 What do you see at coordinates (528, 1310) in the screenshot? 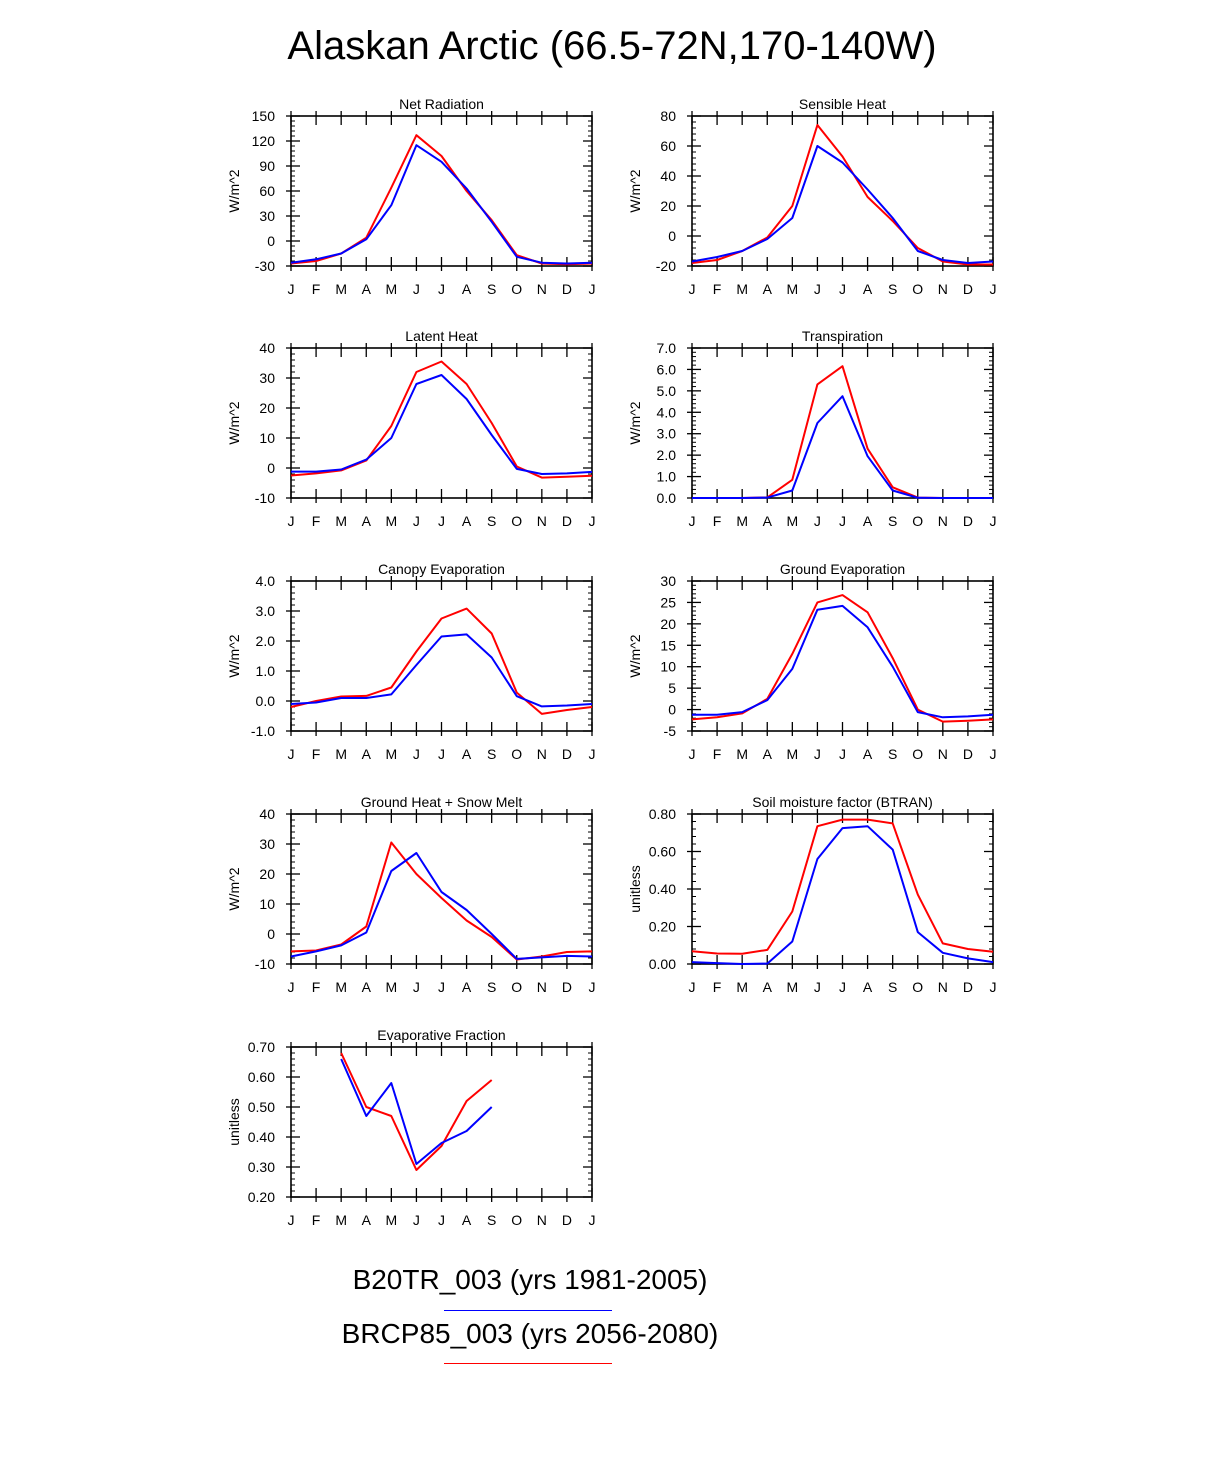
I see `legend-swatch-b20tr` at bounding box center [528, 1310].